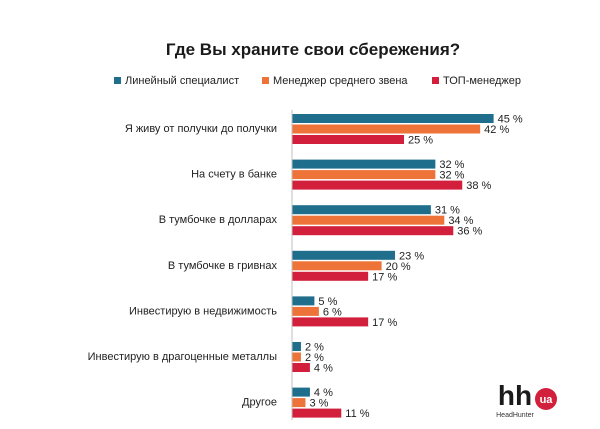 This screenshot has width=600, height=429. I want to click on value-label-0-1: 42 %, so click(496, 130).